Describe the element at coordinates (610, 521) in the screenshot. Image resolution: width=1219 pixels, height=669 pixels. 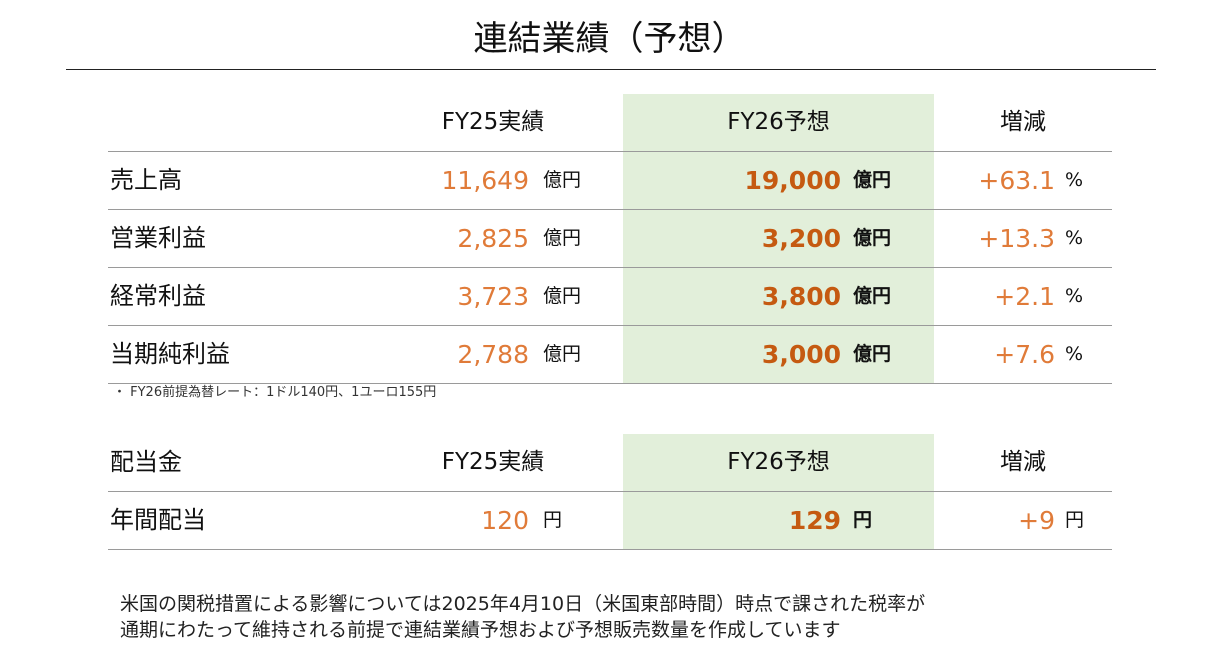
I see `table-row-annual-dividend: 年間配当 120 円 129 円 +9 円` at that location.